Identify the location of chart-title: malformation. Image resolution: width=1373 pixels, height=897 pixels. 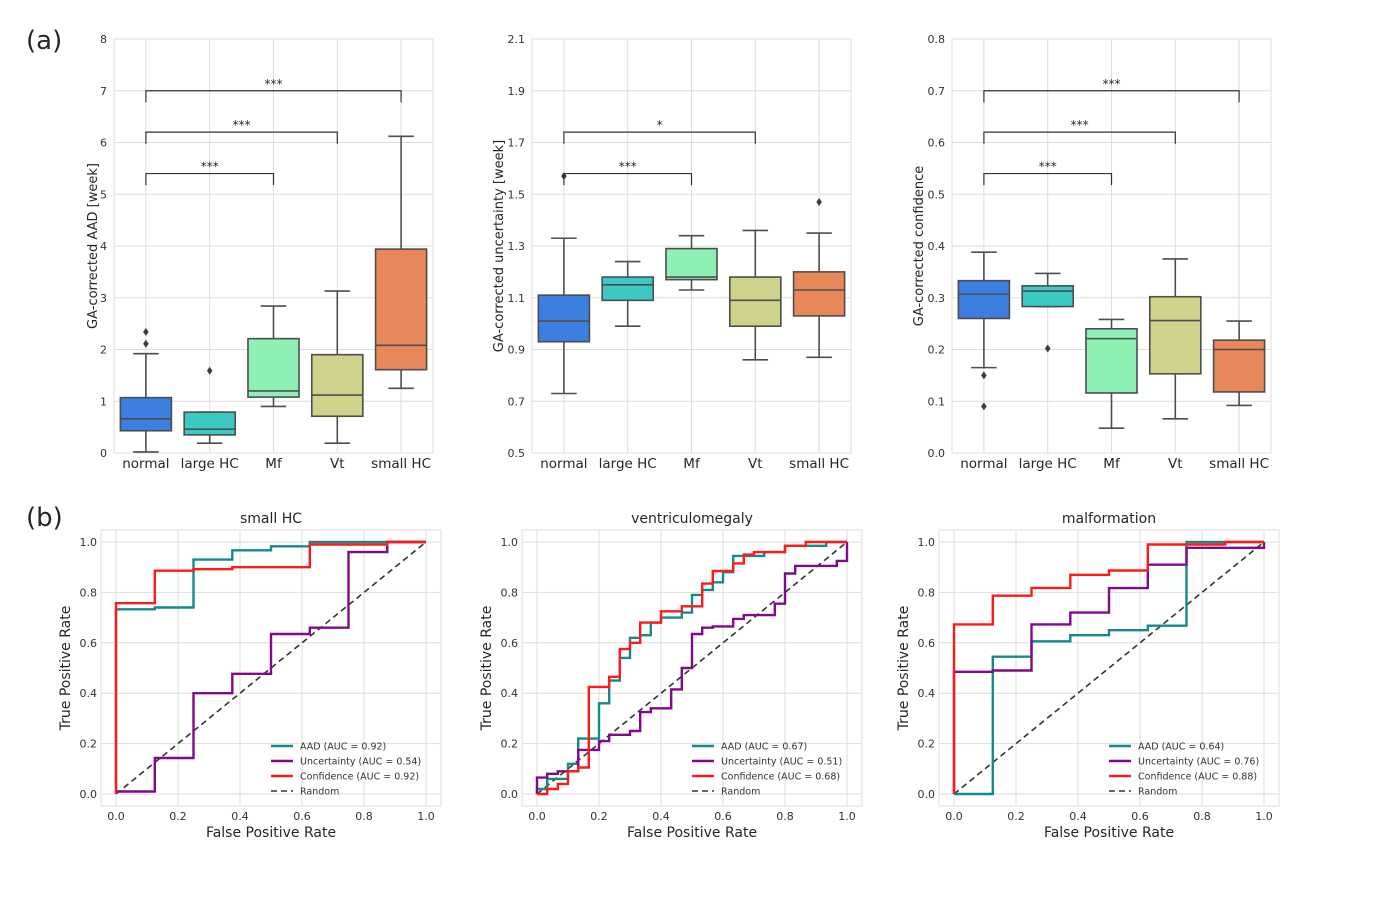
(1109, 519).